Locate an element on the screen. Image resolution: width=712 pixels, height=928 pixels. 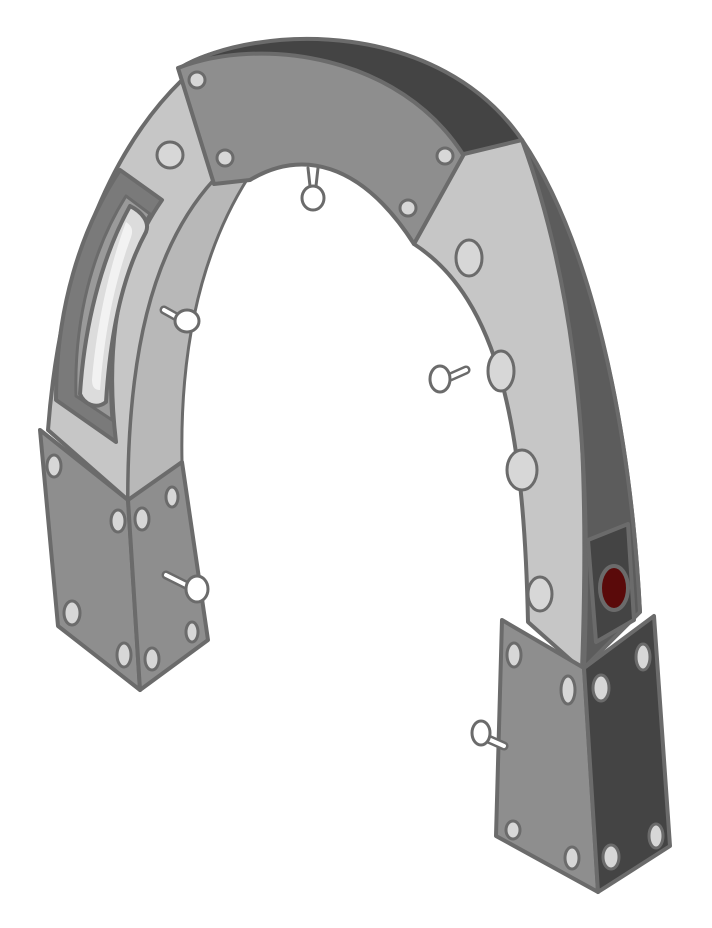
indicator-light-icon is located at coordinates (614, 588).